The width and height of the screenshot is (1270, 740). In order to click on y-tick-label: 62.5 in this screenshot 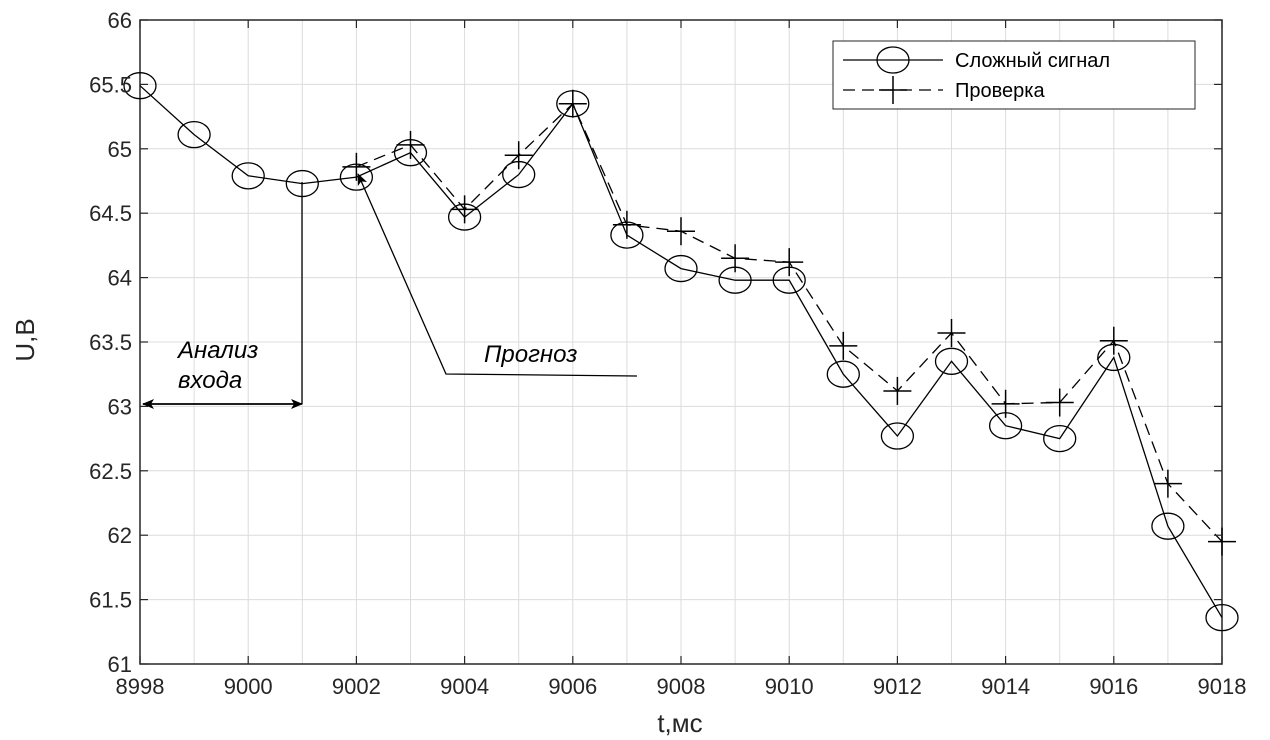, I will do `click(110, 471)`.